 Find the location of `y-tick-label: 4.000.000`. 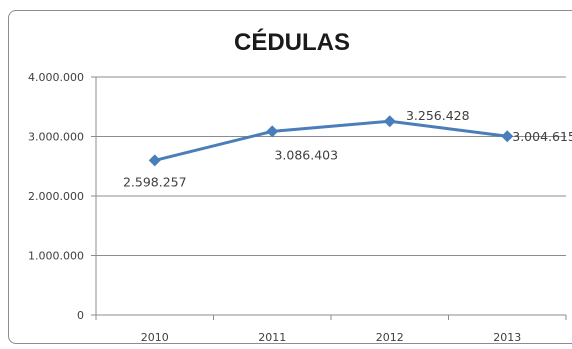

y-tick-label: 4.000.000 is located at coordinates (56, 77).